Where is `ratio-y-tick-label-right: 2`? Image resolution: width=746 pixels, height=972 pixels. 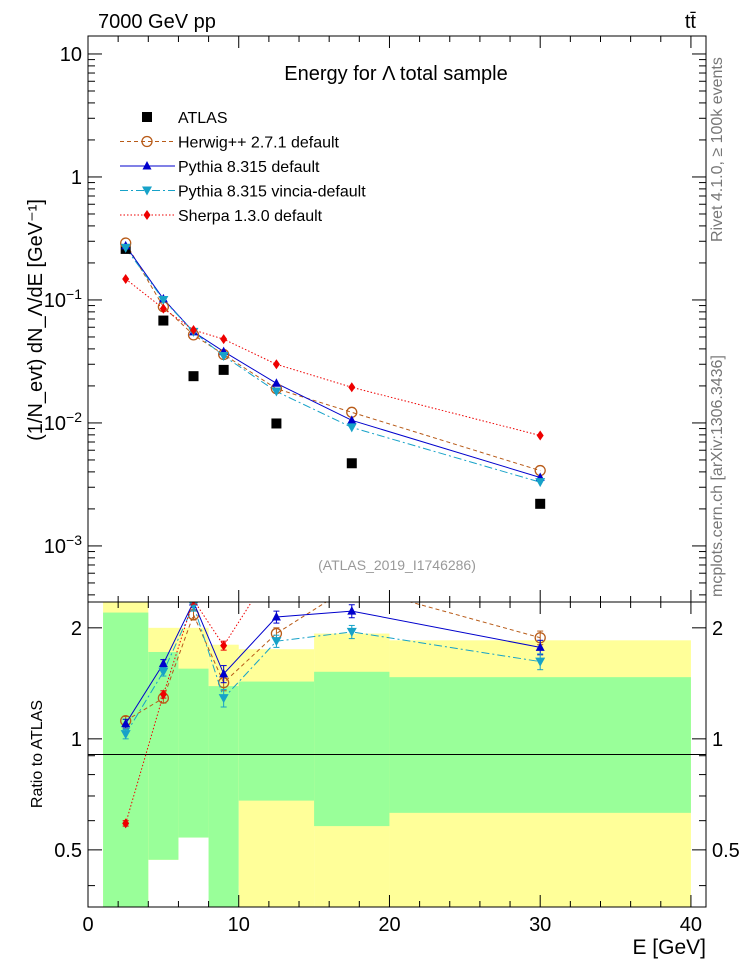 ratio-y-tick-label-right: 2 is located at coordinates (717, 629).